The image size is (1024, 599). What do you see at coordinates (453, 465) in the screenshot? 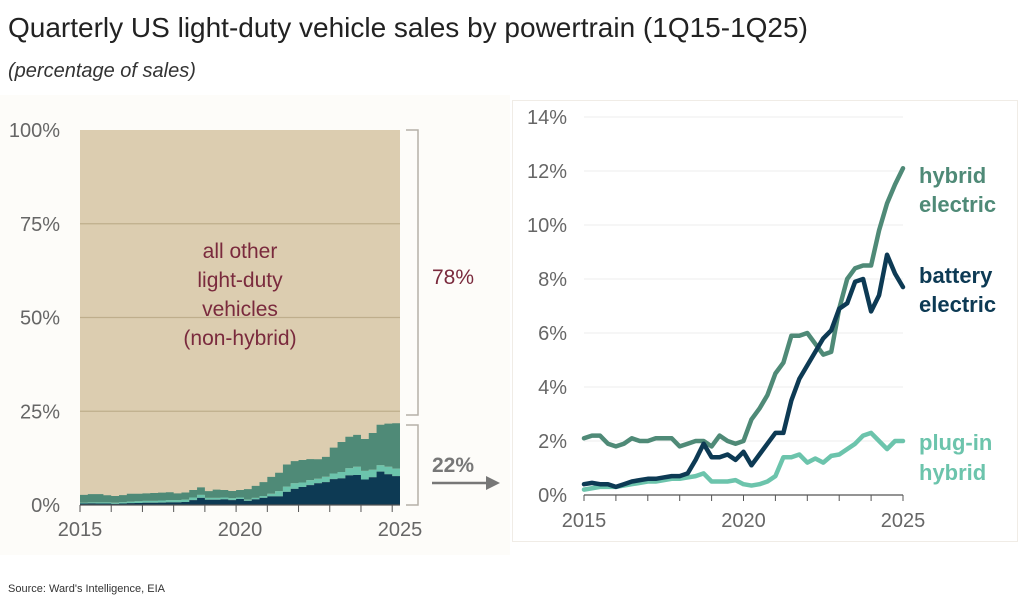
I see `bracket-label-22: 22%` at bounding box center [453, 465].